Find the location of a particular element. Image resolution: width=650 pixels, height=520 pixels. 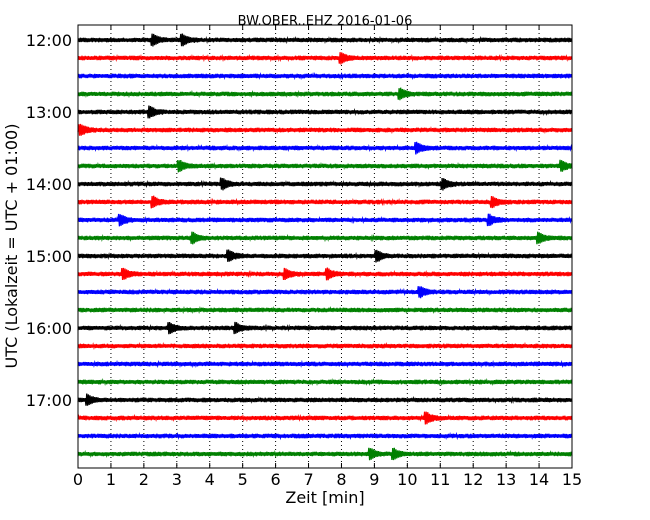

x-tick-label: 8 is located at coordinates (341, 479).